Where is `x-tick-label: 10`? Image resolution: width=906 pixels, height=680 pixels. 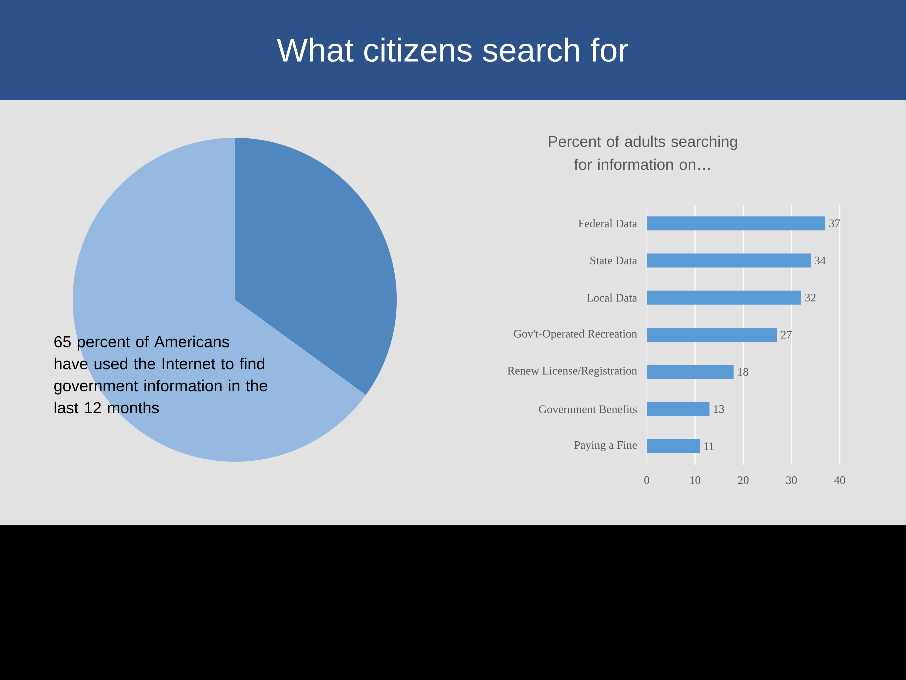
x-tick-label: 10 is located at coordinates (695, 480).